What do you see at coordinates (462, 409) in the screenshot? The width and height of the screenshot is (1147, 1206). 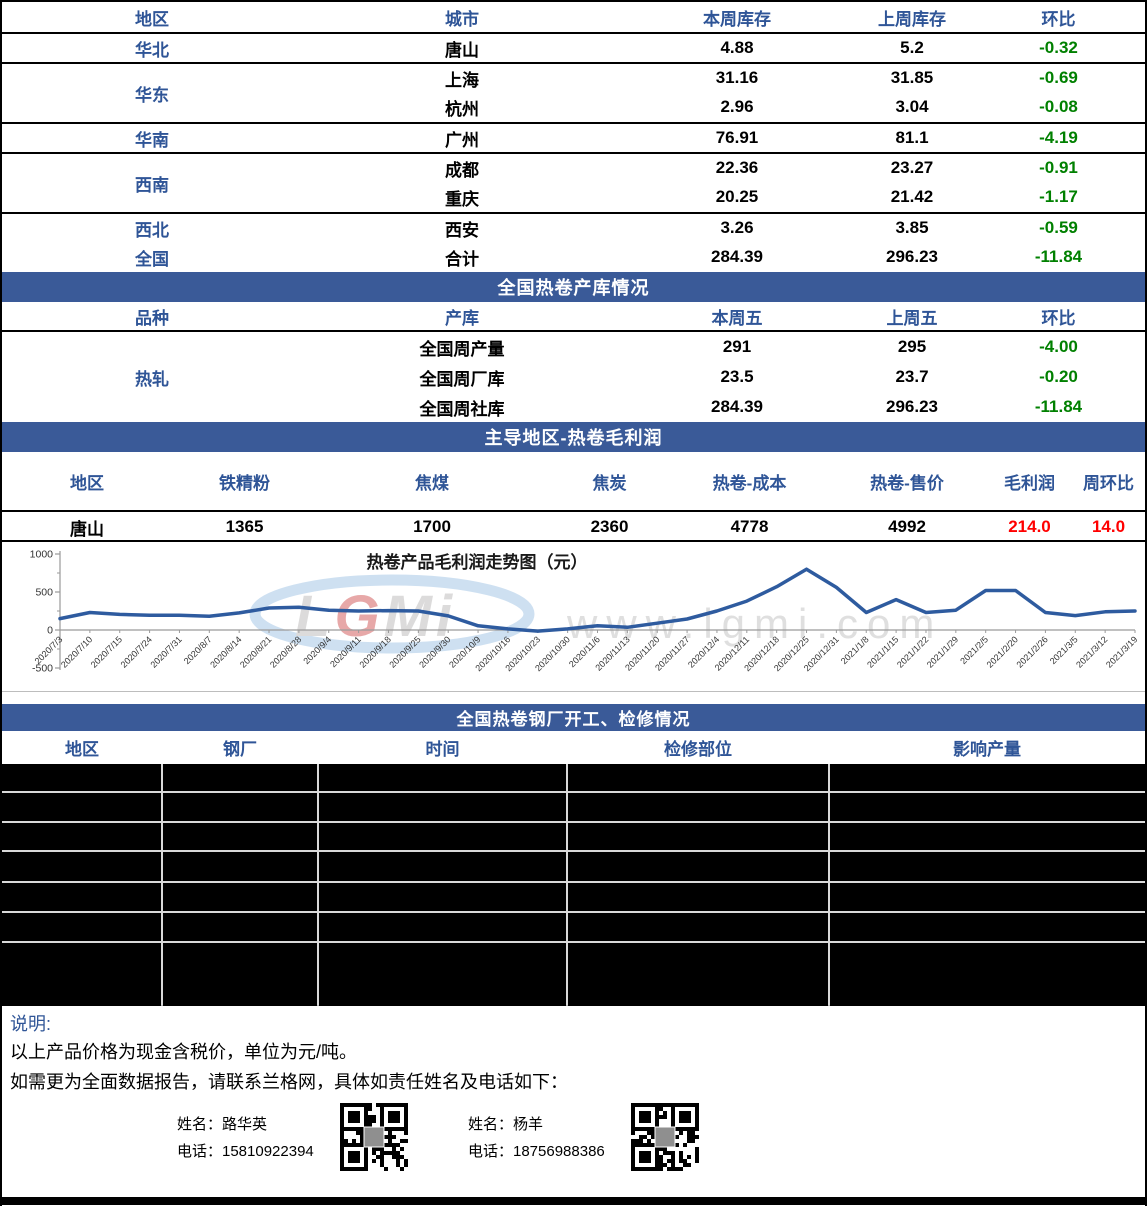 I see `label-cell: 全国周社库` at bounding box center [462, 409].